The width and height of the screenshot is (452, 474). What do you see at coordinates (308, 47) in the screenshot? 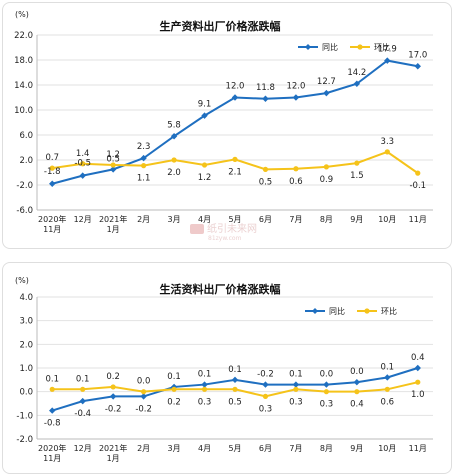
I see `legend-marker-yoy` at bounding box center [308, 47].